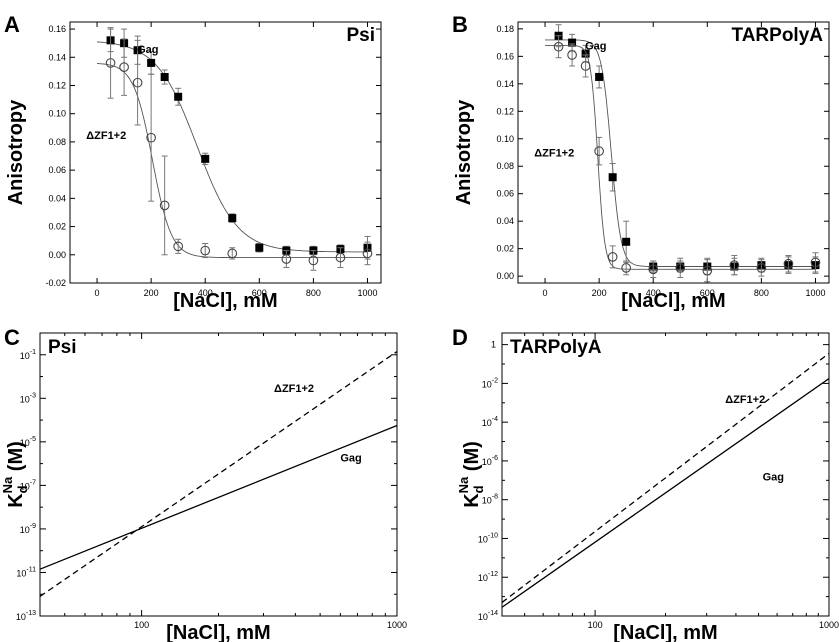 Image resolution: width=839 pixels, height=642 pixels. What do you see at coordinates (28, 442) in the screenshot?
I see `y-tick-label: 10⁻⁵` at bounding box center [28, 442].